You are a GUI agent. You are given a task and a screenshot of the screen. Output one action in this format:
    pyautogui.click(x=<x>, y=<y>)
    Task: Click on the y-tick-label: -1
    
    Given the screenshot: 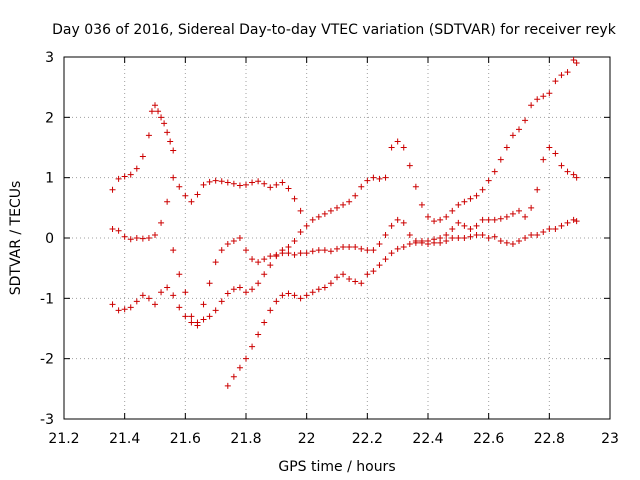 What is the action you would take?
    pyautogui.click(x=47, y=299)
    